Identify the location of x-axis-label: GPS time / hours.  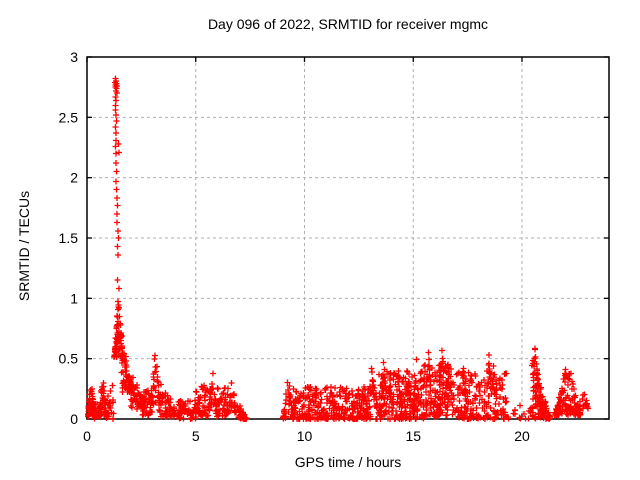
(348, 462).